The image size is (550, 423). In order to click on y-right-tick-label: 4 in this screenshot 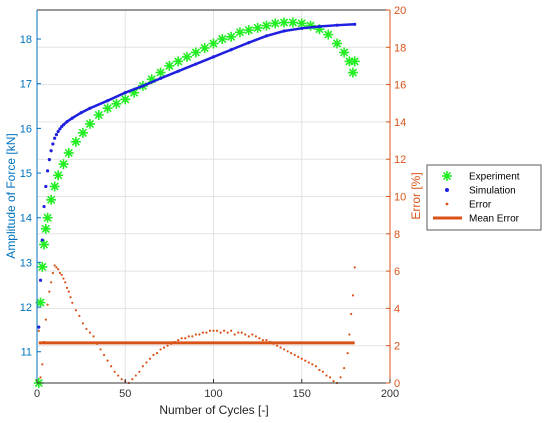, I will do `click(397, 309)`.